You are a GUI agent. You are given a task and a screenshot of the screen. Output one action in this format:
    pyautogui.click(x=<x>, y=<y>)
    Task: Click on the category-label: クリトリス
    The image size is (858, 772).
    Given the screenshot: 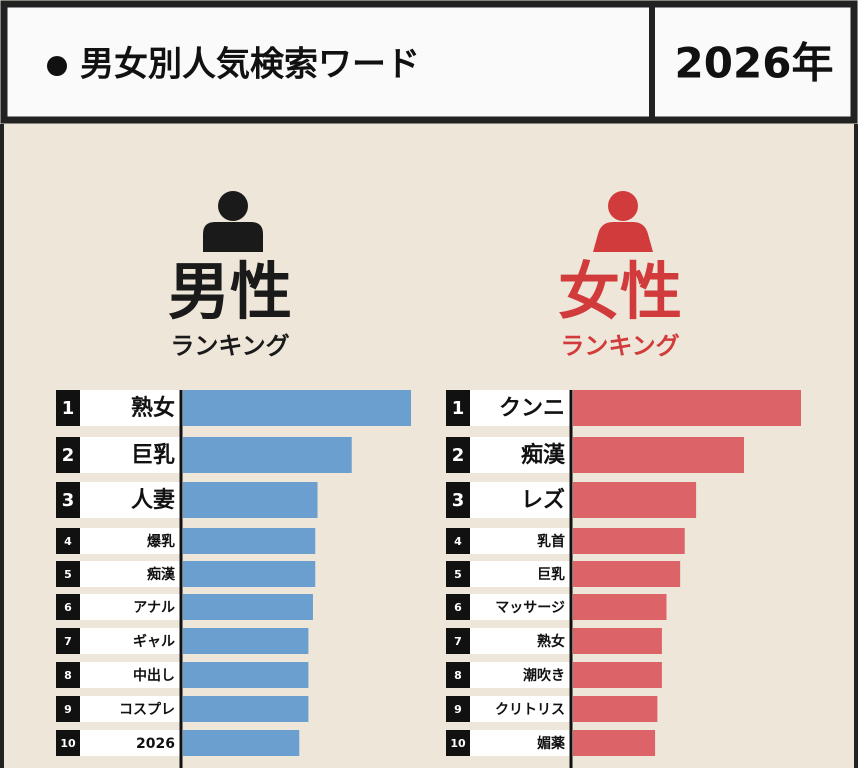 What is the action you would take?
    pyautogui.click(x=530, y=710)
    